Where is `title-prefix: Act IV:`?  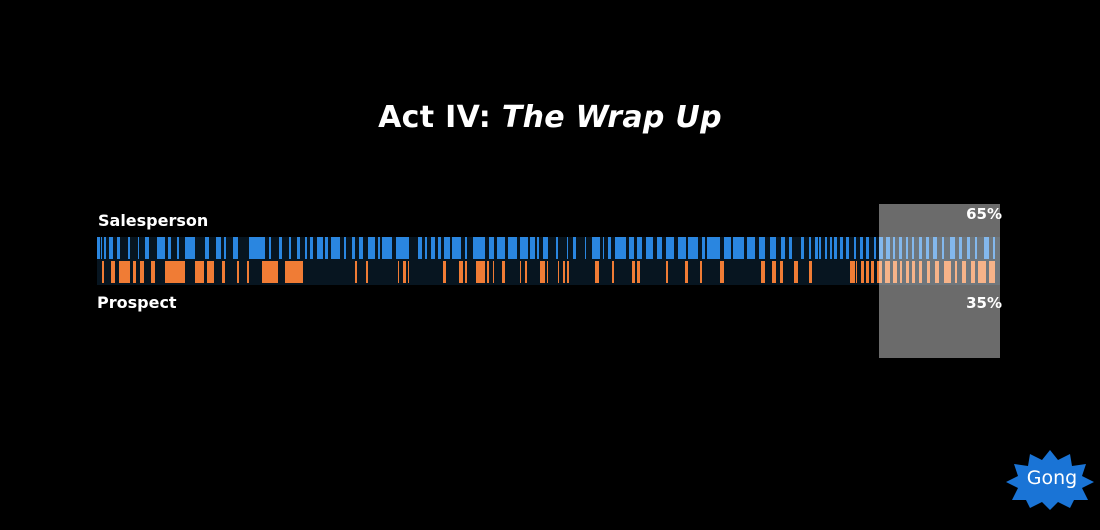 title-prefix: Act IV: is located at coordinates (435, 117).